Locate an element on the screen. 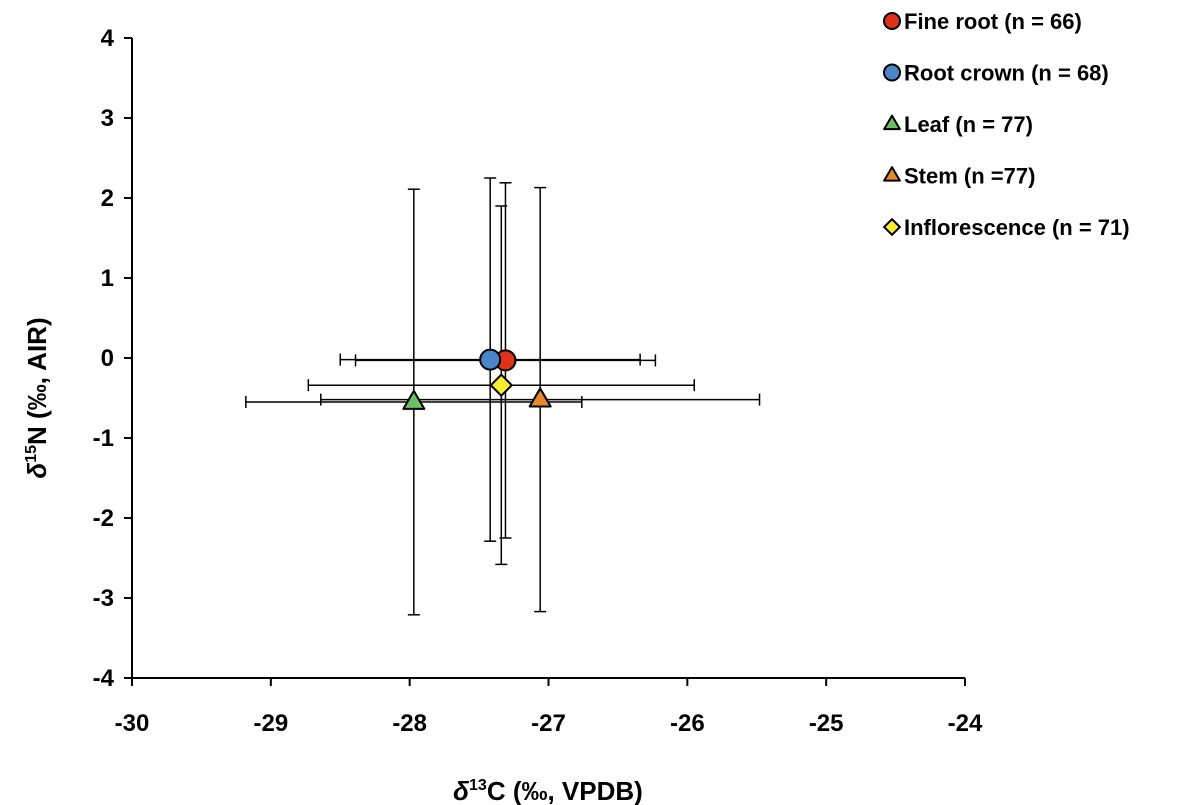  x-tick-label: -26 is located at coordinates (687, 723).